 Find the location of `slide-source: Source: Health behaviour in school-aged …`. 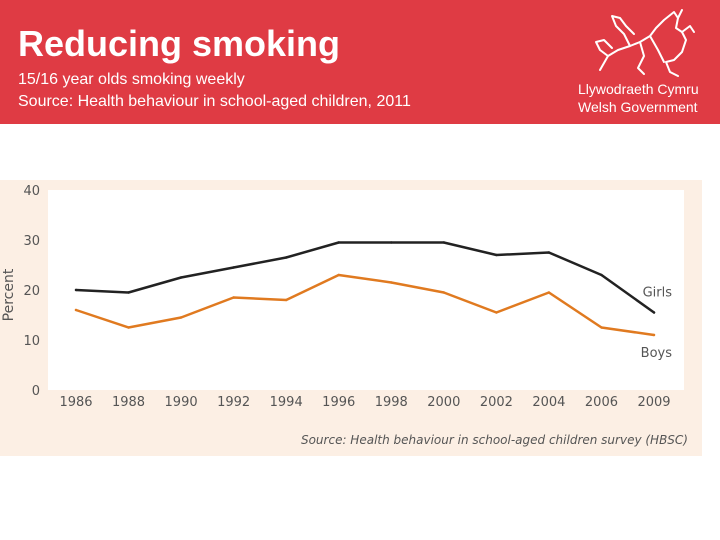

slide-source: Source: Health behaviour in school-aged … is located at coordinates (214, 101).